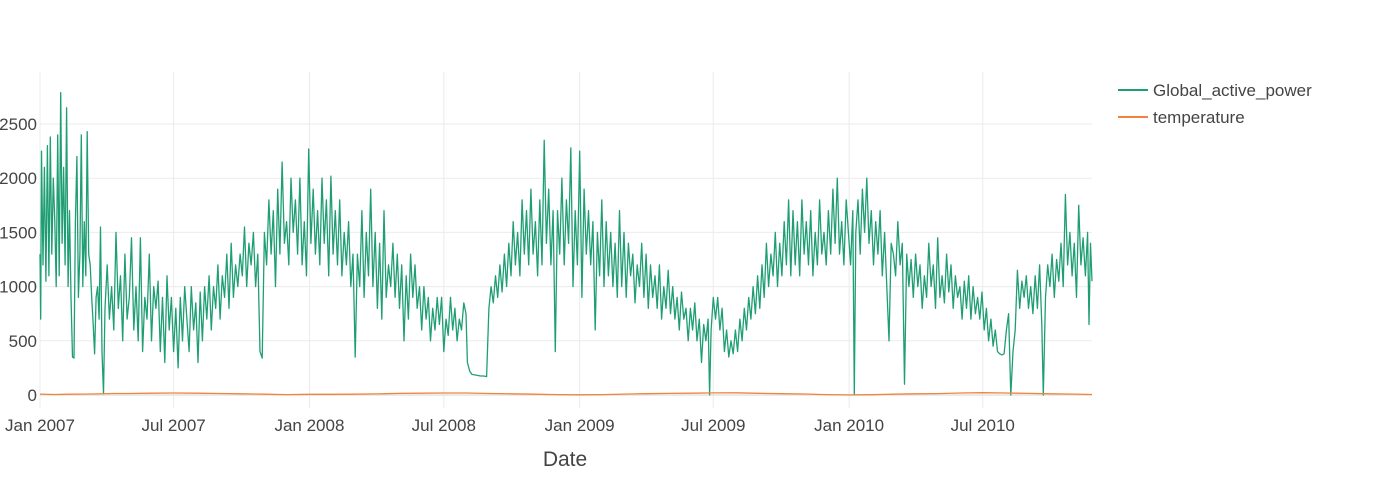  I want to click on x-tick-label: Jan 2010, so click(849, 425).